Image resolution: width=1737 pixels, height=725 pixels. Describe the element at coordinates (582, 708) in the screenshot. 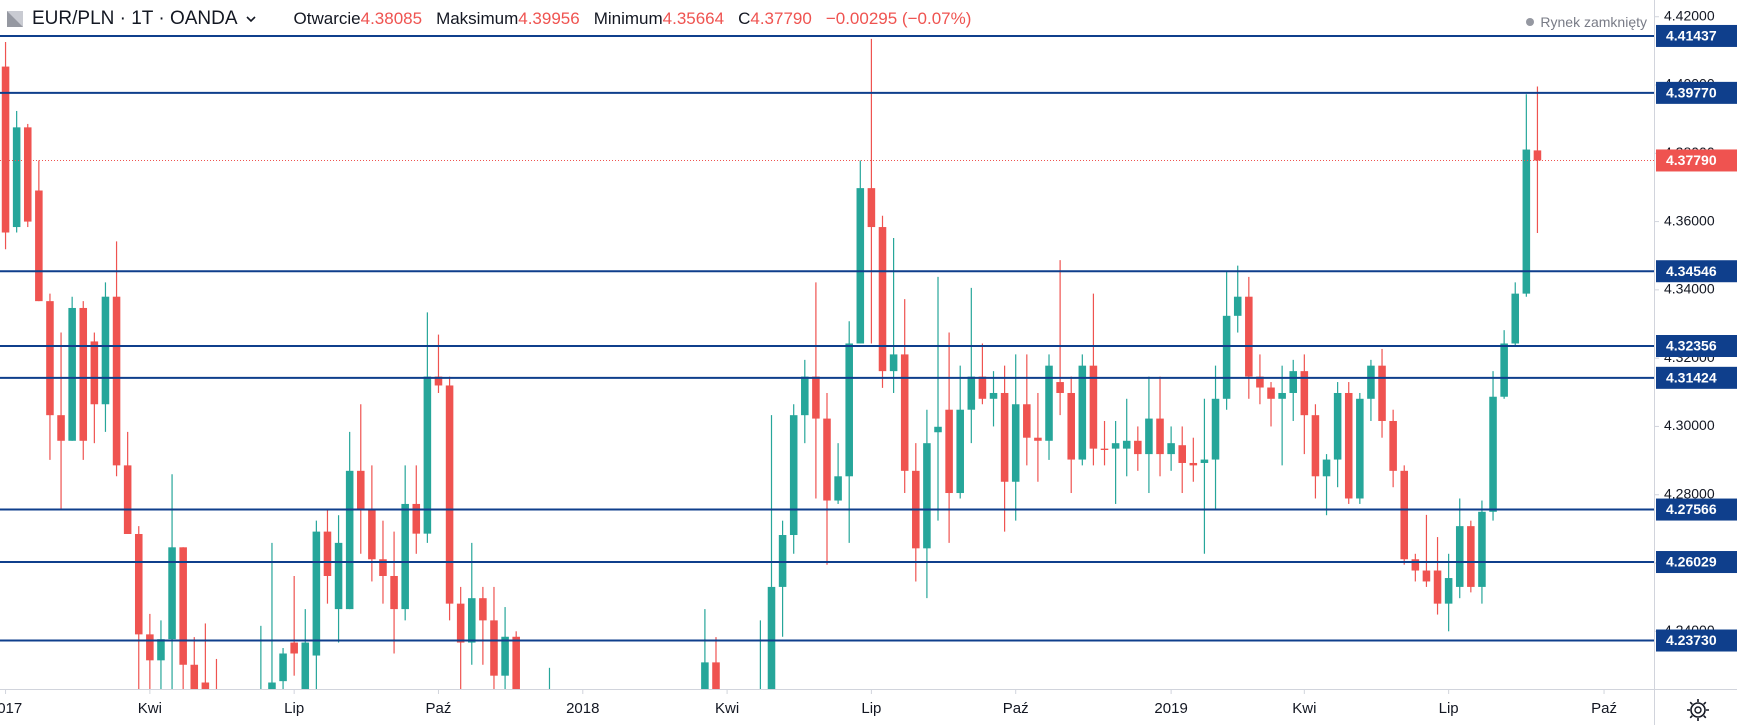

I see `x-tick-label: 2018` at that location.